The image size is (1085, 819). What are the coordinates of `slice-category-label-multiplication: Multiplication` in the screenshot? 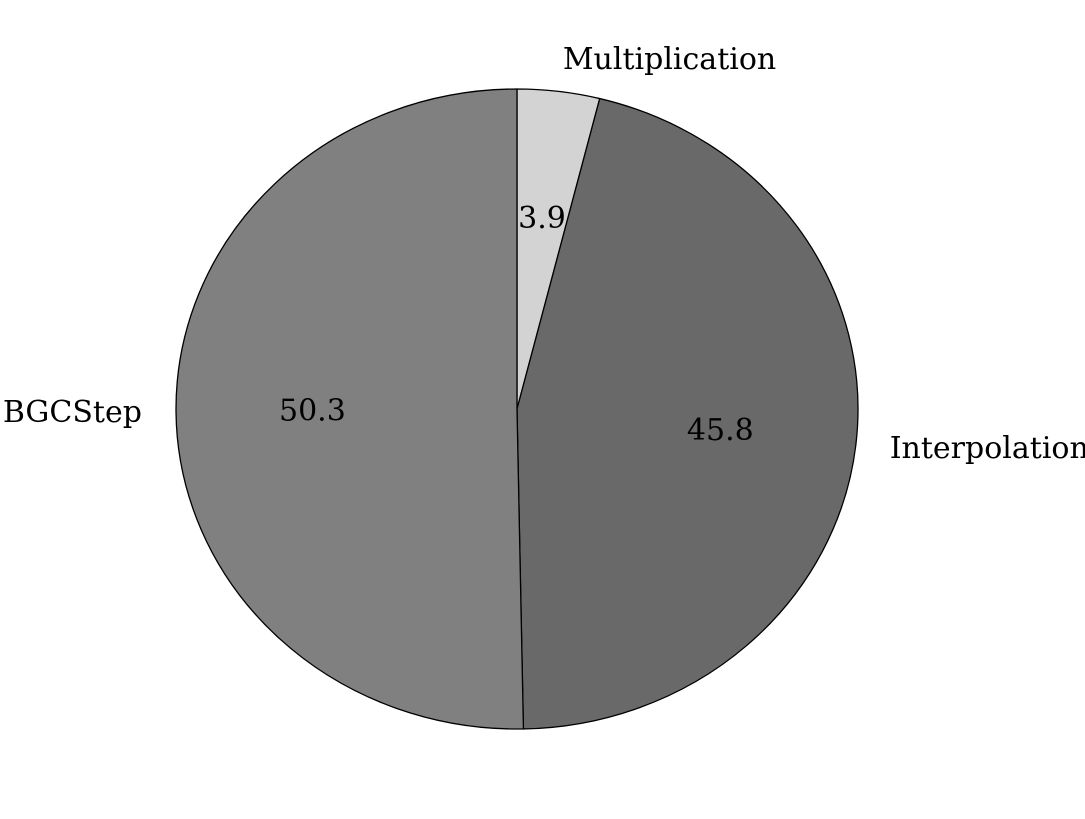 It's located at (669, 59).